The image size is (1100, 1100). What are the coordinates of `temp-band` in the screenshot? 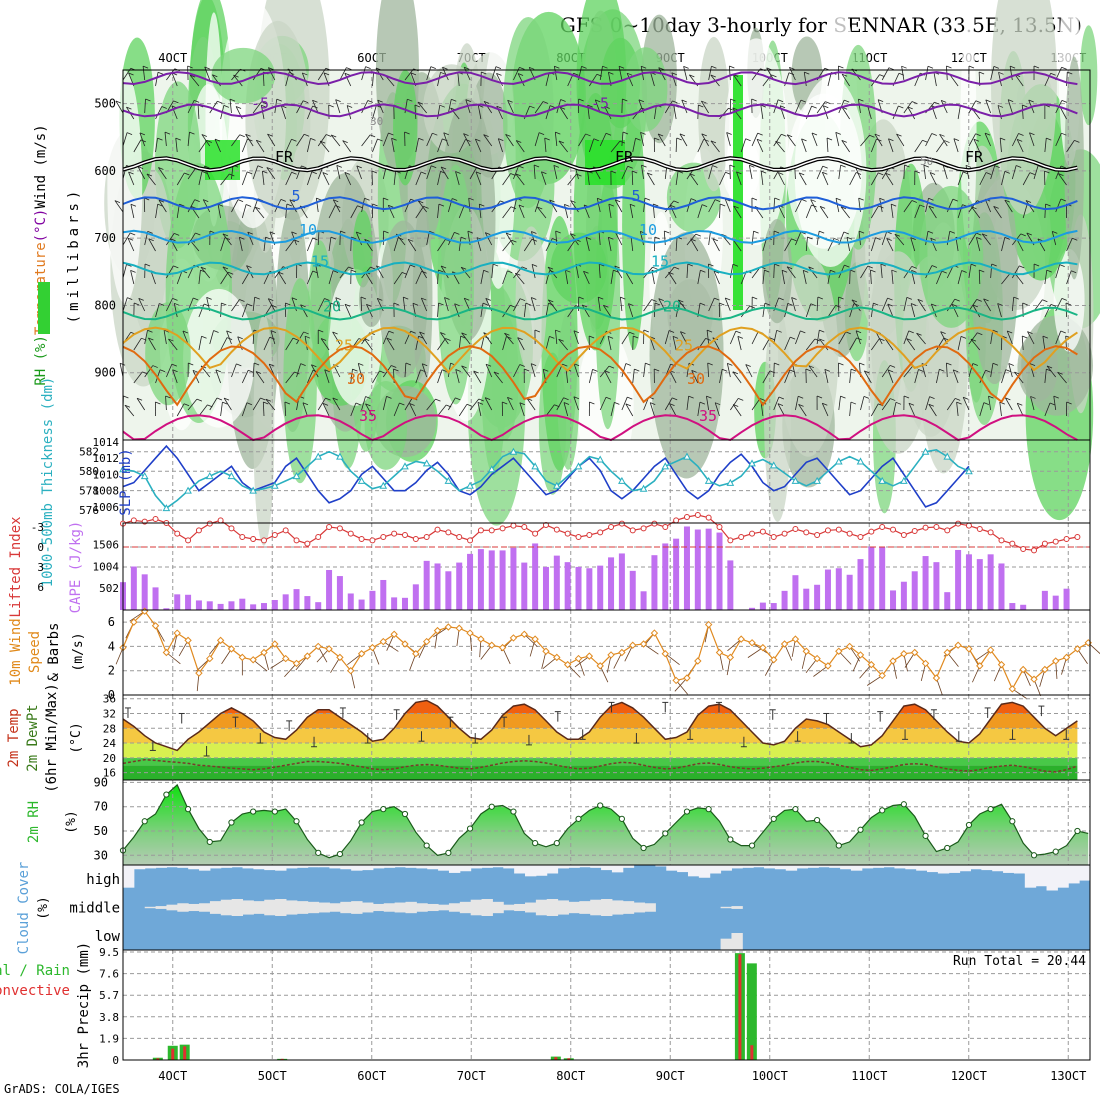 It's located at (600, 721).